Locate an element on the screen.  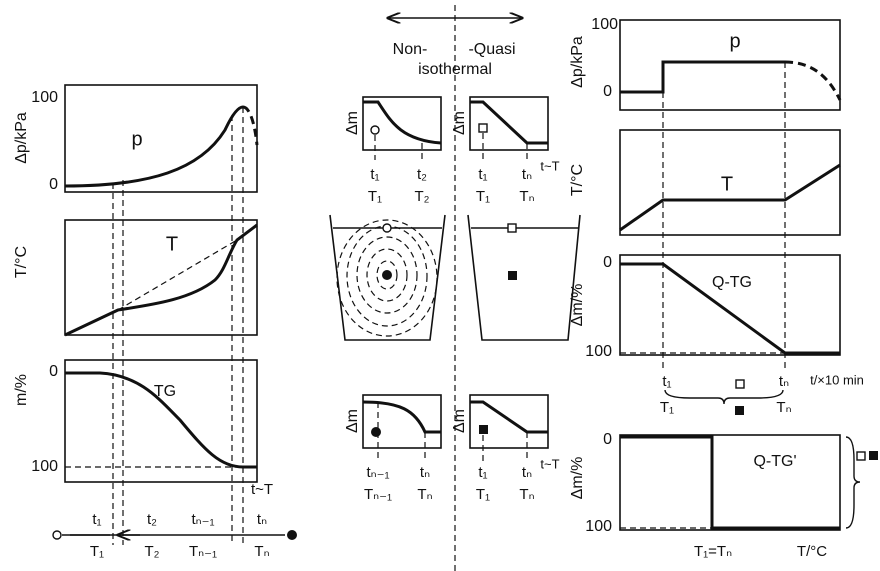
interval-label: Tₙ is located at coordinates (261, 551).